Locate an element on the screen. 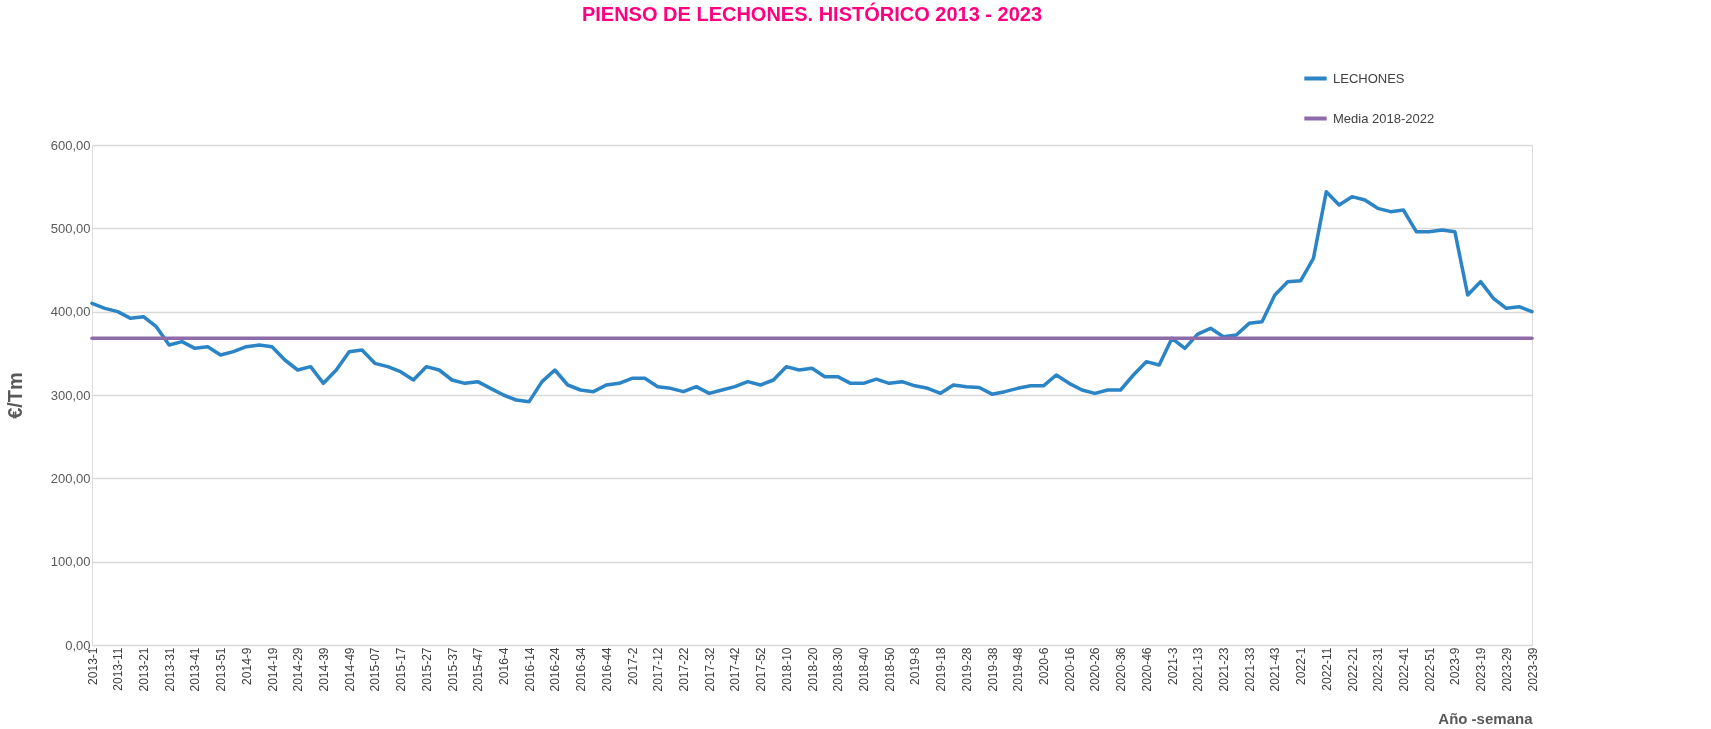 This screenshot has width=1711, height=729. x-tick-label: 2016-4 is located at coordinates (503, 666).